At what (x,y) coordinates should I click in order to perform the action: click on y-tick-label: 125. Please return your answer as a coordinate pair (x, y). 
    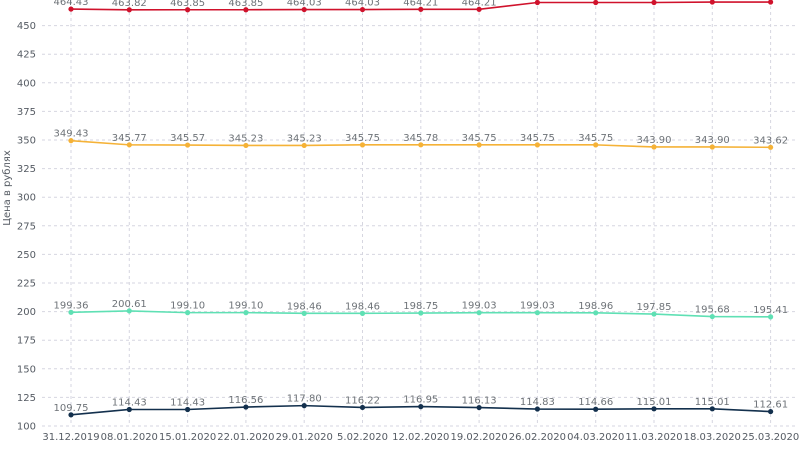
    Looking at the image, I should click on (26, 398).